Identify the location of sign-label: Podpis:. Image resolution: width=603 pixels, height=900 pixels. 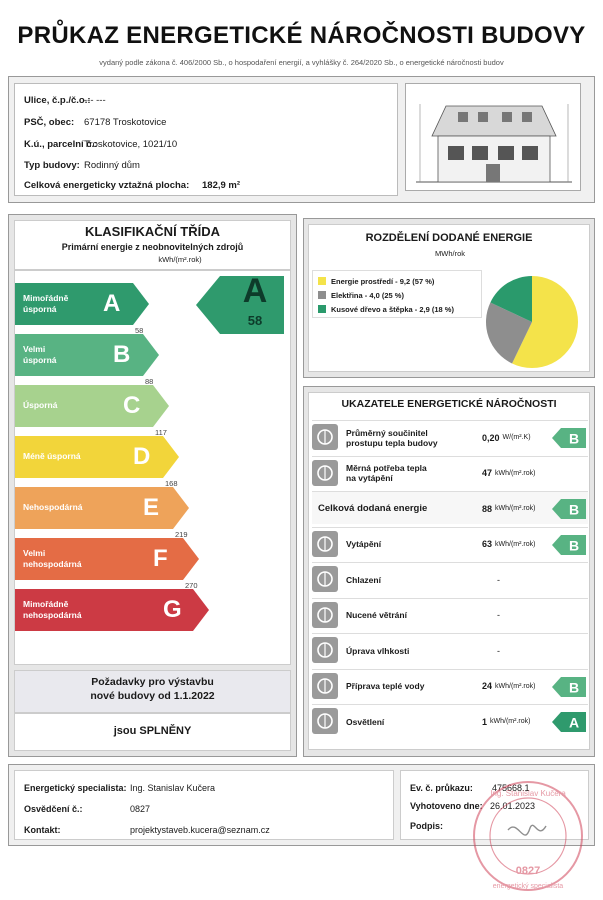
(426, 826).